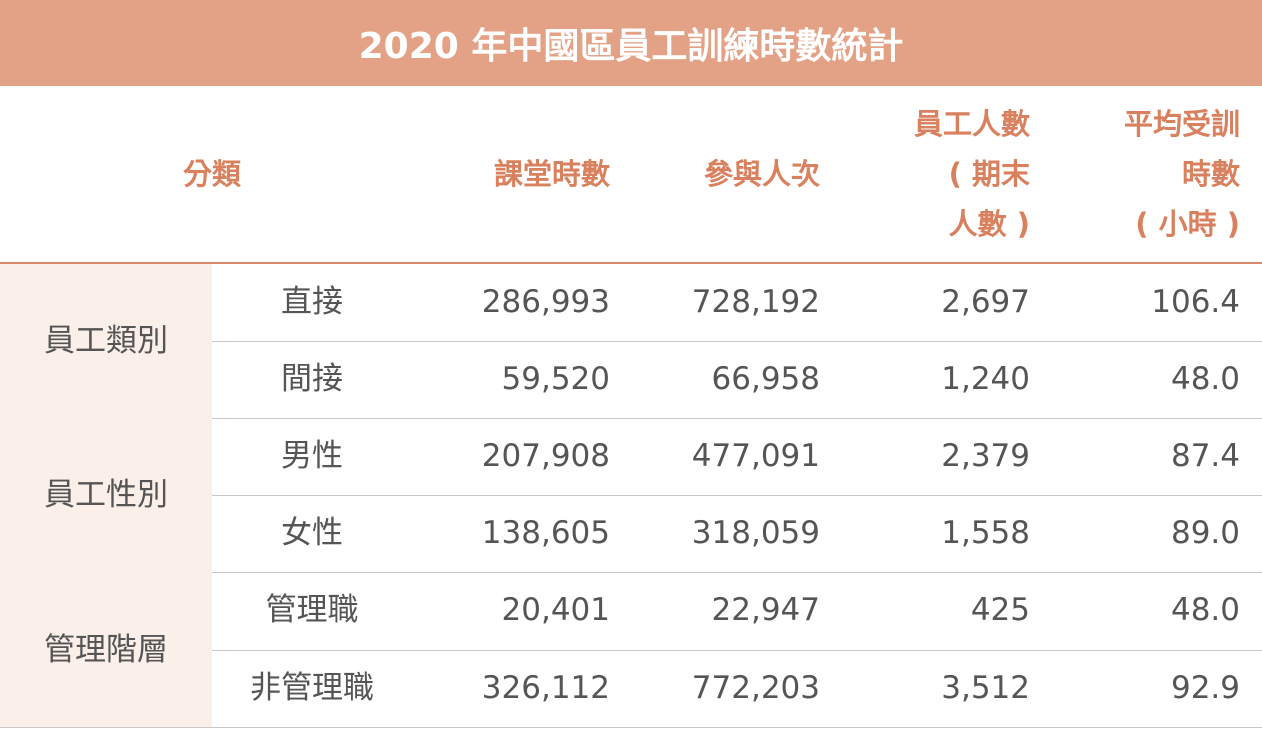  What do you see at coordinates (631, 46) in the screenshot?
I see `title: 2020 年中國區員工訓練時數統計` at bounding box center [631, 46].